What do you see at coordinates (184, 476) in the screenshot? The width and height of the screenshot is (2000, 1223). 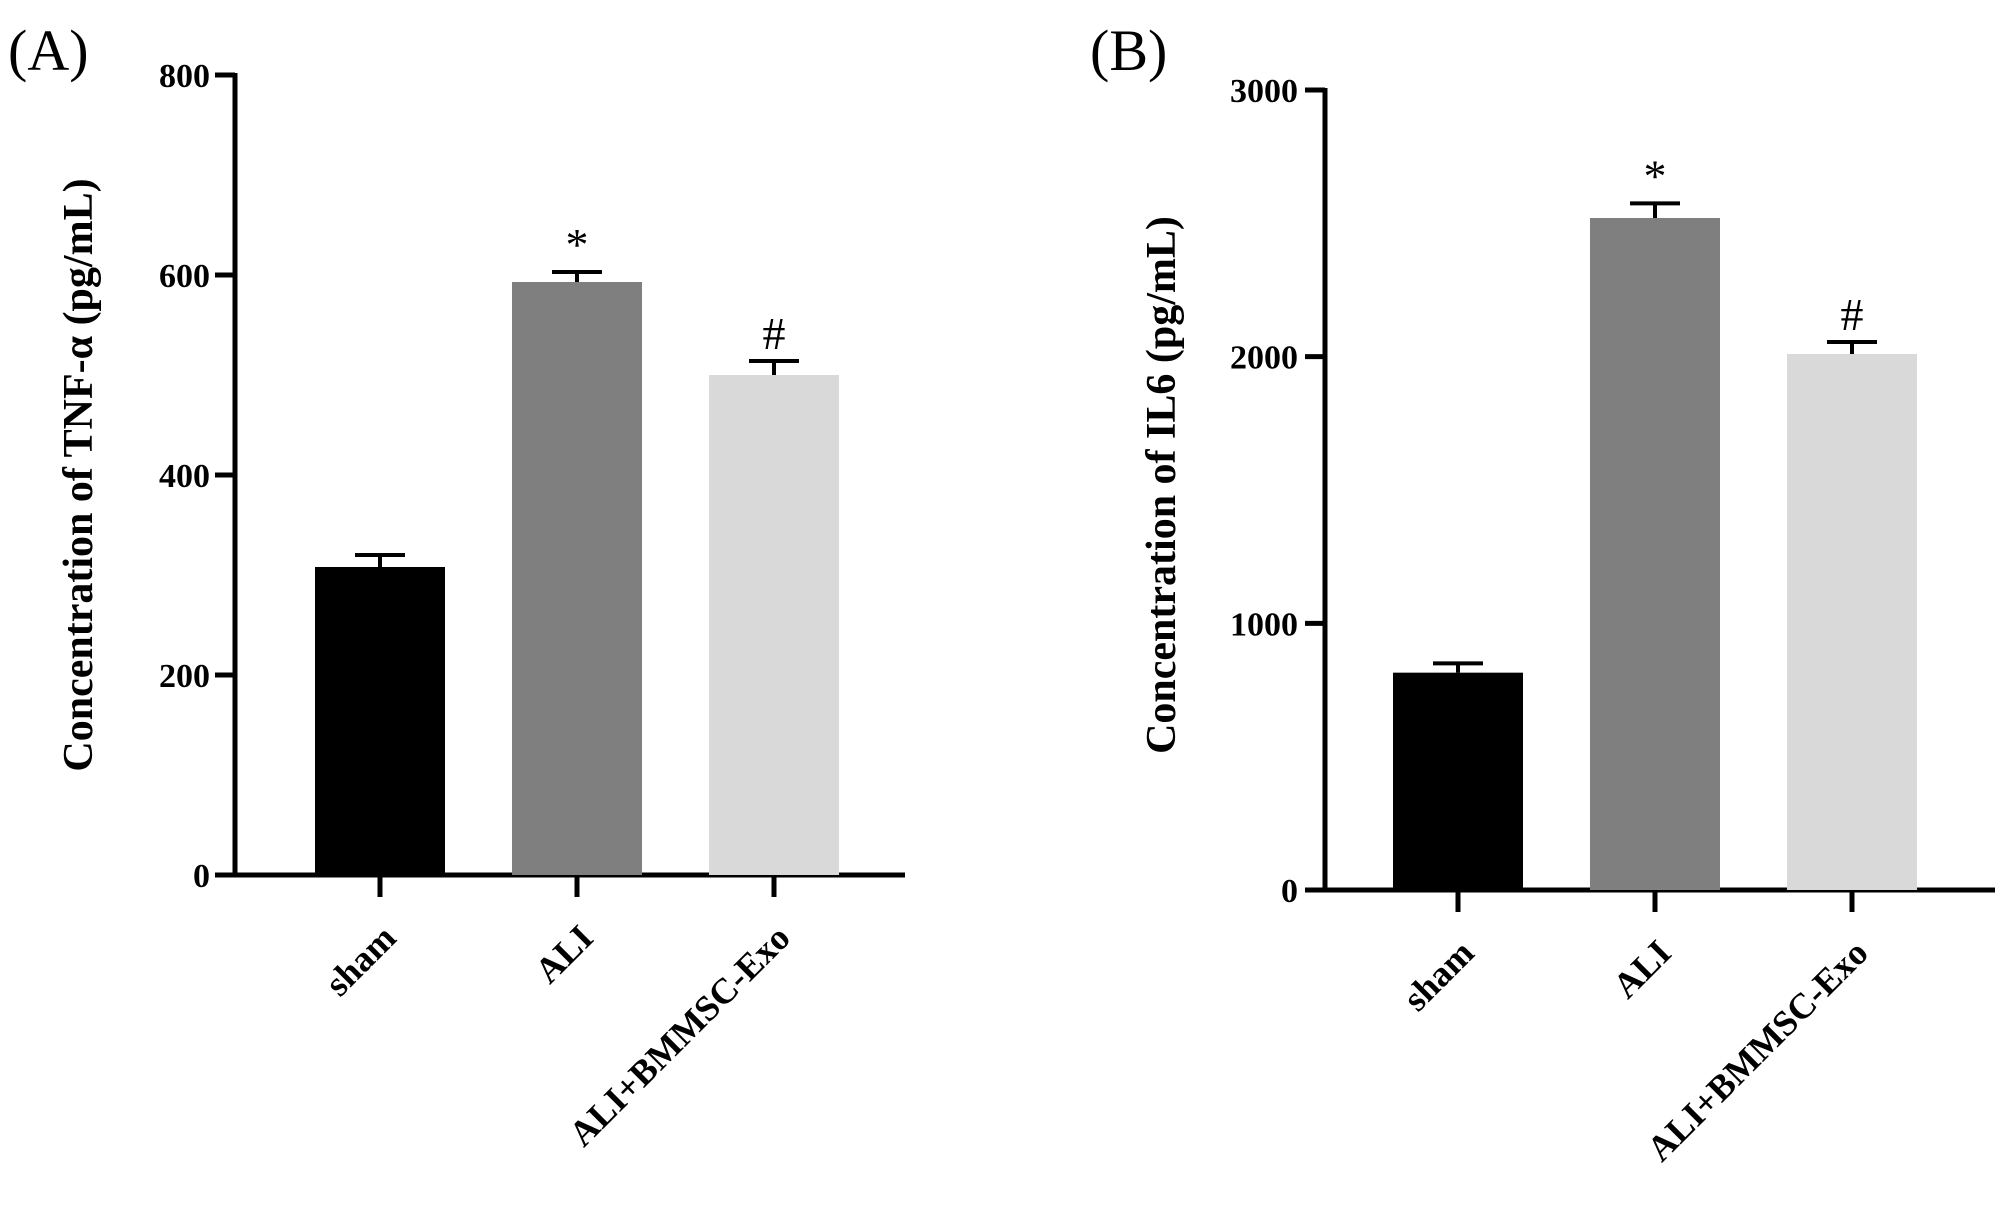 I see `y-tick-label: 400` at bounding box center [184, 476].